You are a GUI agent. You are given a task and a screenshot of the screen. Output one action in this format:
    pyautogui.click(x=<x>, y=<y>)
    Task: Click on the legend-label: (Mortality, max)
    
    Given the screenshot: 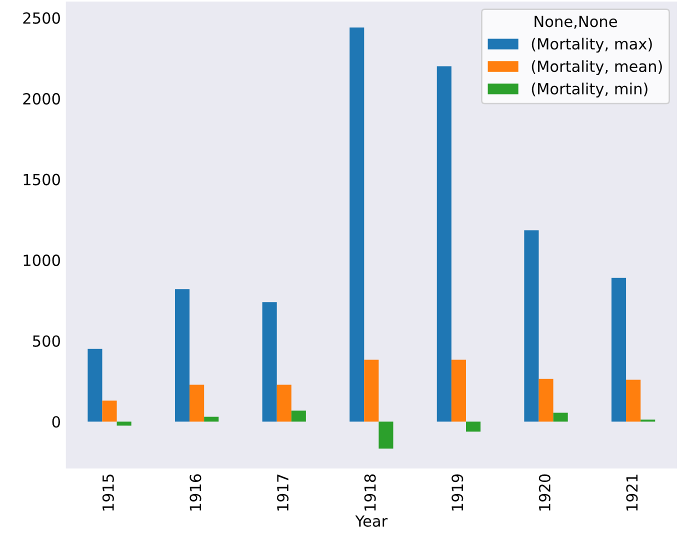 What is the action you would take?
    pyautogui.click(x=592, y=45)
    